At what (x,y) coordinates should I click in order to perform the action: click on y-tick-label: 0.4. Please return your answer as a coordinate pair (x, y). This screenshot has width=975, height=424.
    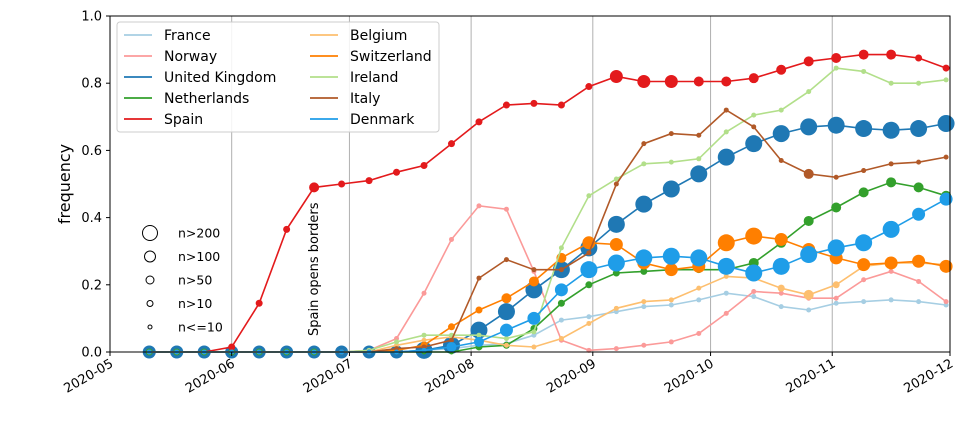
    Looking at the image, I should click on (91, 218).